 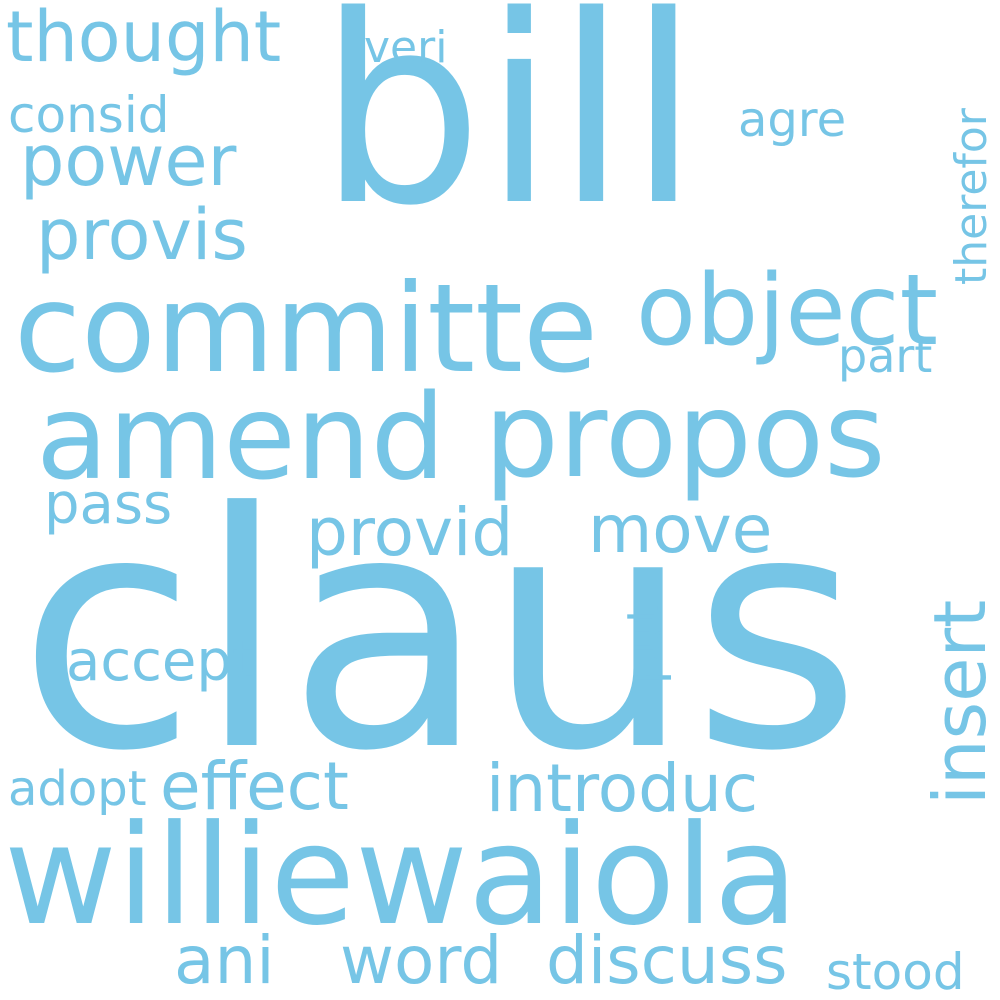 I want to click on word-object: object, so click(x=787, y=311).